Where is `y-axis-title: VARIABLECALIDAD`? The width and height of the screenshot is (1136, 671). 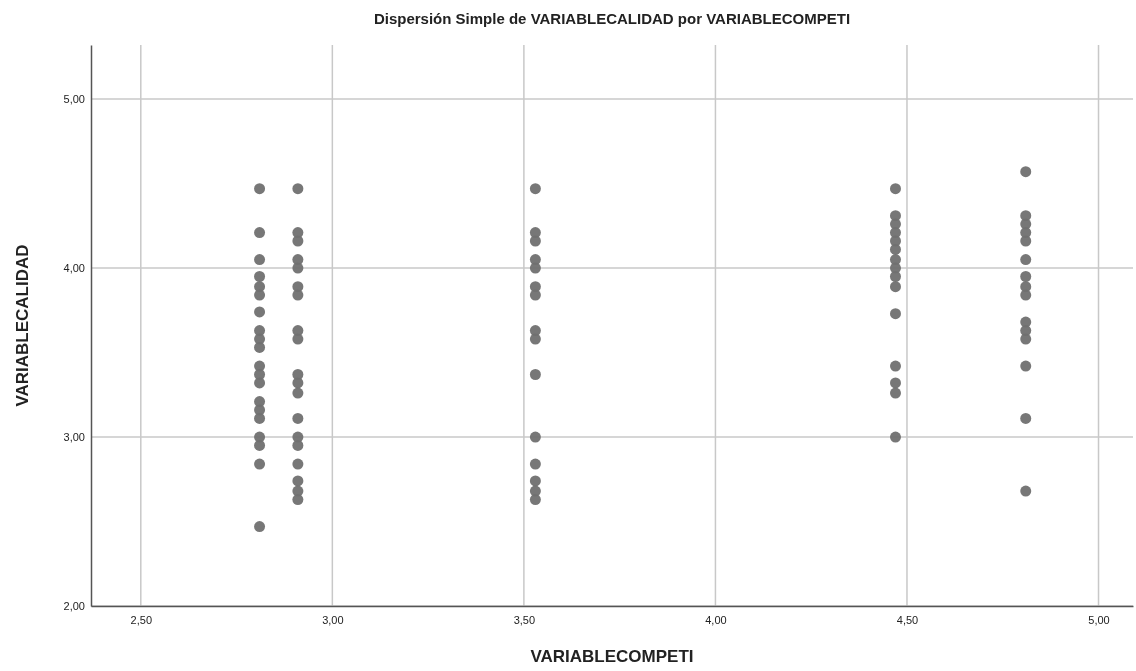
y-axis-title: VARIABLECALIDAD is located at coordinates (22, 325).